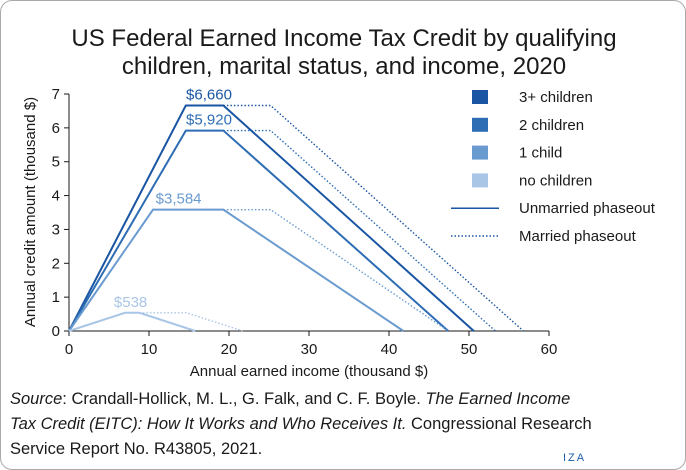  I want to click on x-tick-label: 10, so click(149, 349).